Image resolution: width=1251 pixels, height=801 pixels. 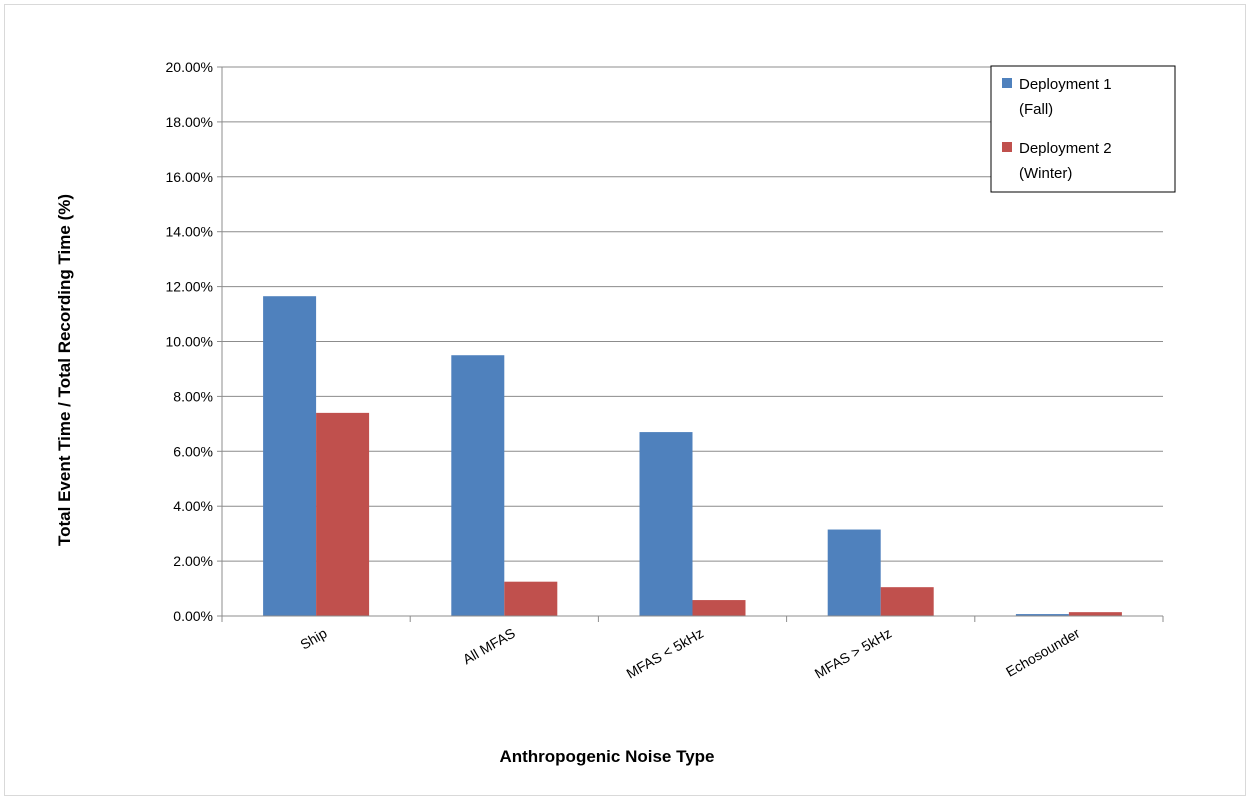 I want to click on y-tick-label: 12.00%, so click(x=189, y=287).